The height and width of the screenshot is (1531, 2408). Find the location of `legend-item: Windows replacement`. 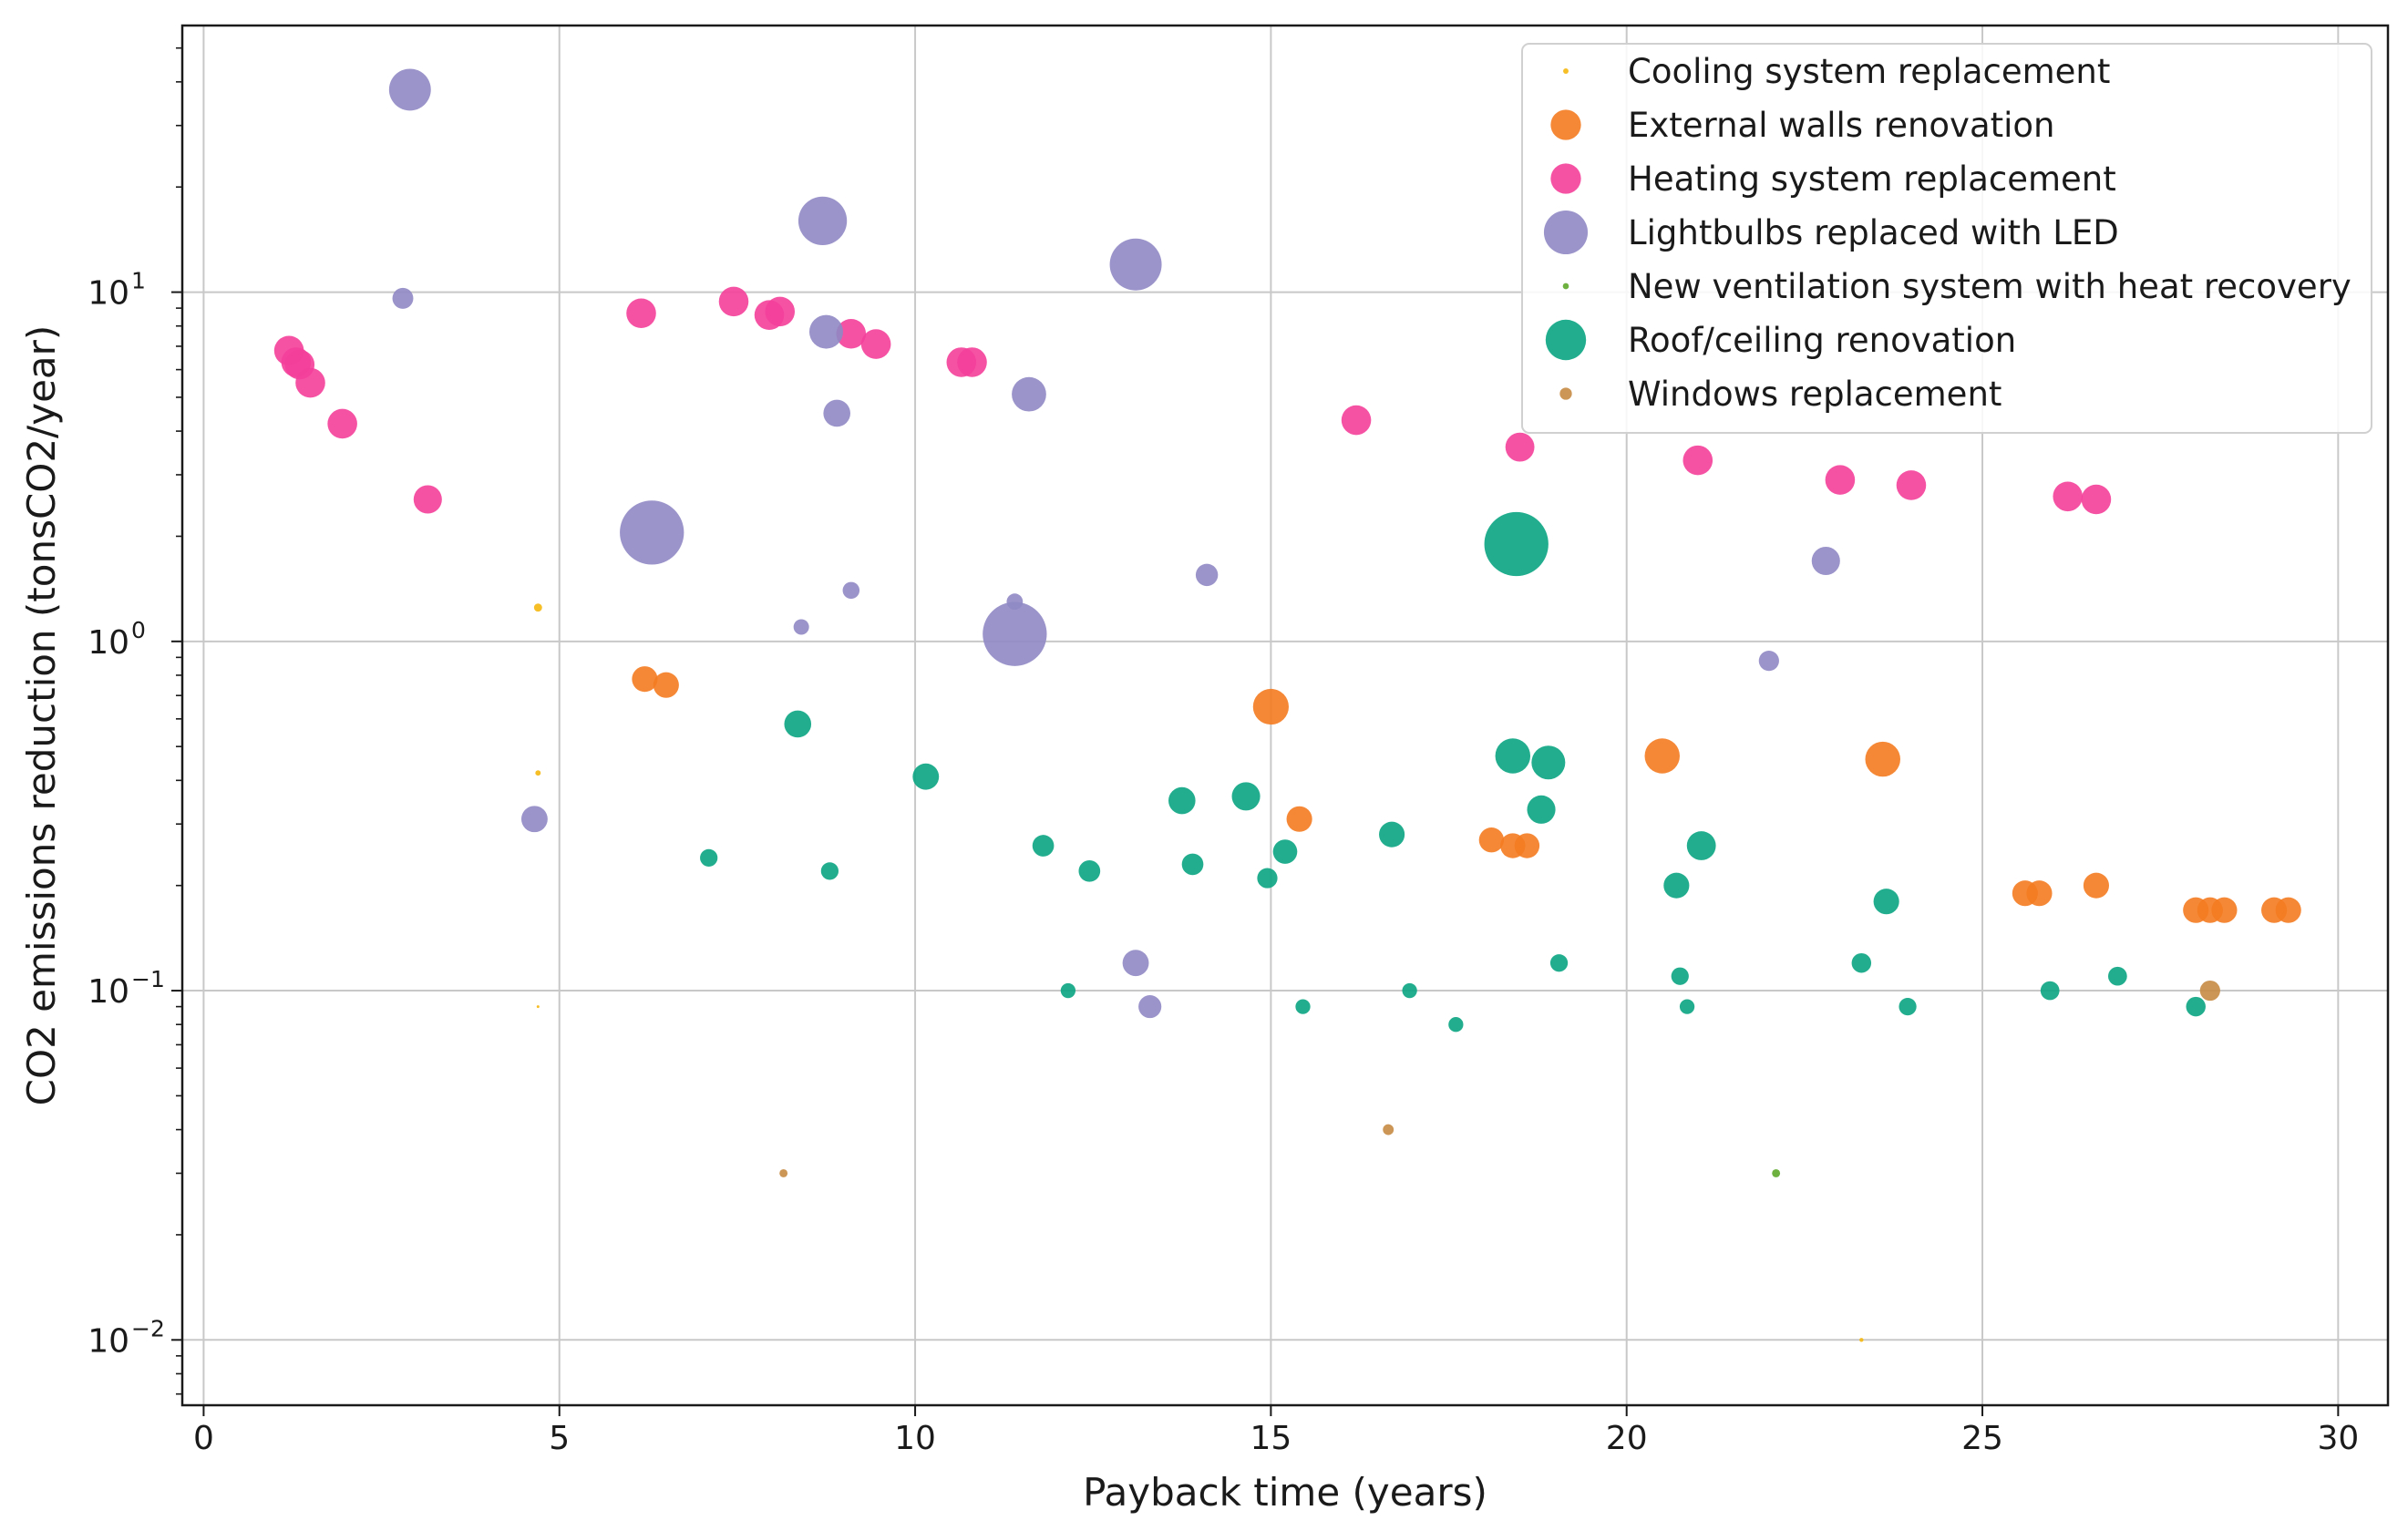

legend-item: Windows replacement is located at coordinates (1781, 394).